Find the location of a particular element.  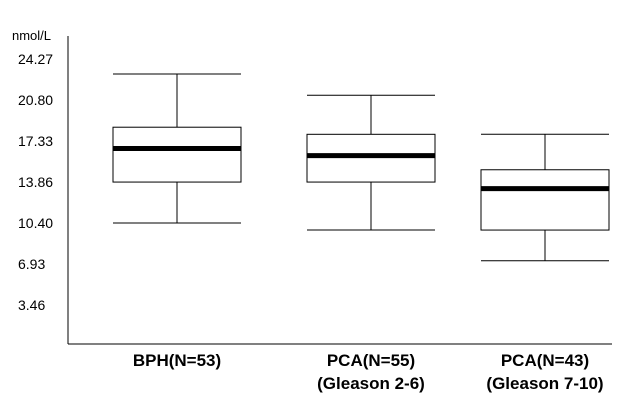

category-sublabel: (Gleason 7-10) is located at coordinates (544, 383).